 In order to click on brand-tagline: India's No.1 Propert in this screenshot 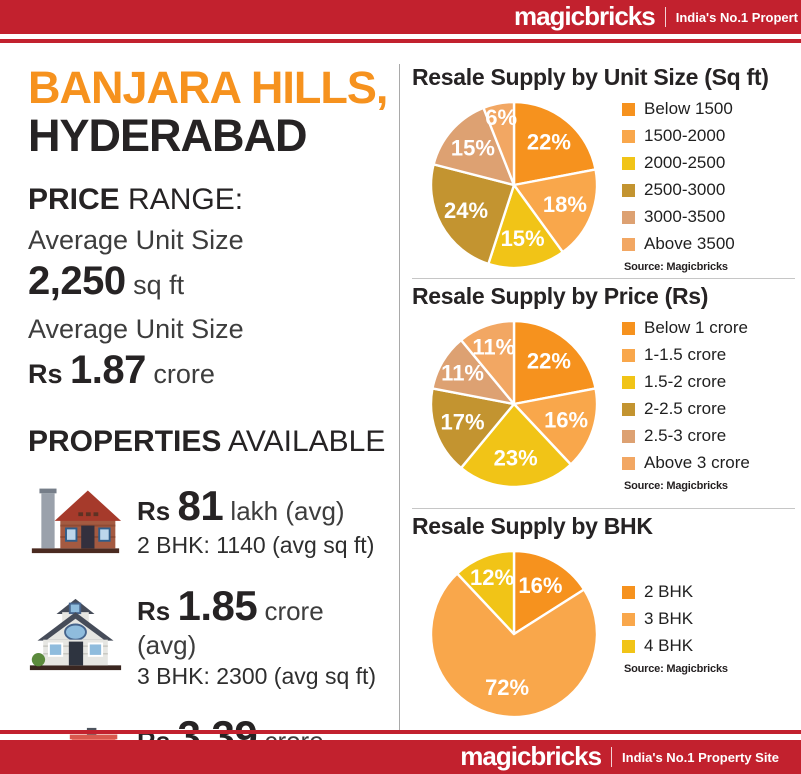, I will do `click(736, 17)`.